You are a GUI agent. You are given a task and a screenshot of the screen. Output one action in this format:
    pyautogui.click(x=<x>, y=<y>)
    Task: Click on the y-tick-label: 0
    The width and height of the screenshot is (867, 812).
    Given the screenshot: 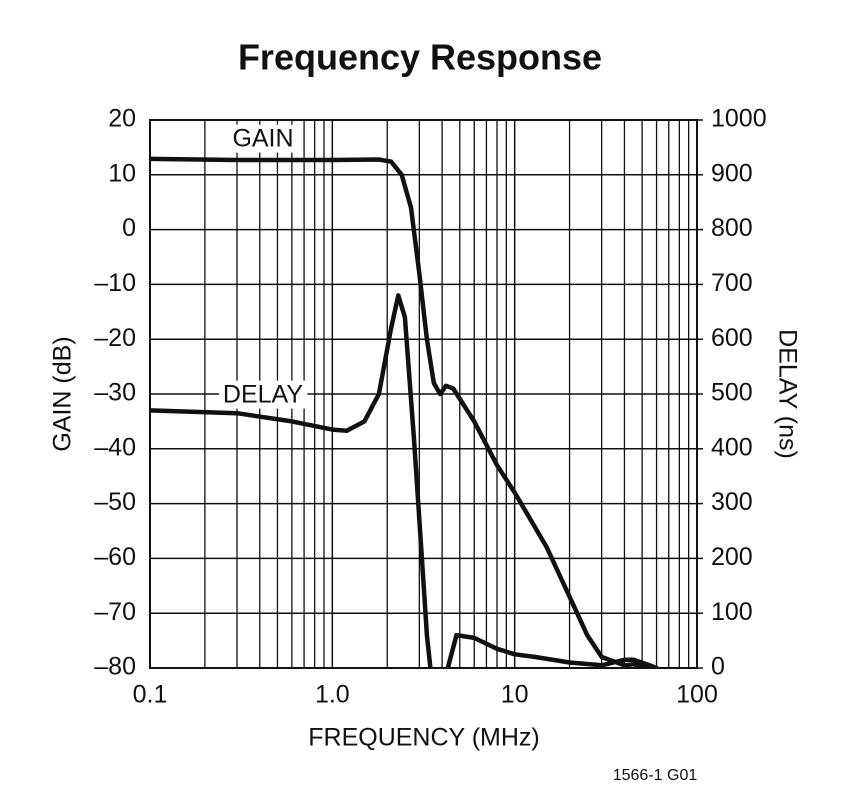 What is the action you would take?
    pyautogui.click(x=129, y=228)
    